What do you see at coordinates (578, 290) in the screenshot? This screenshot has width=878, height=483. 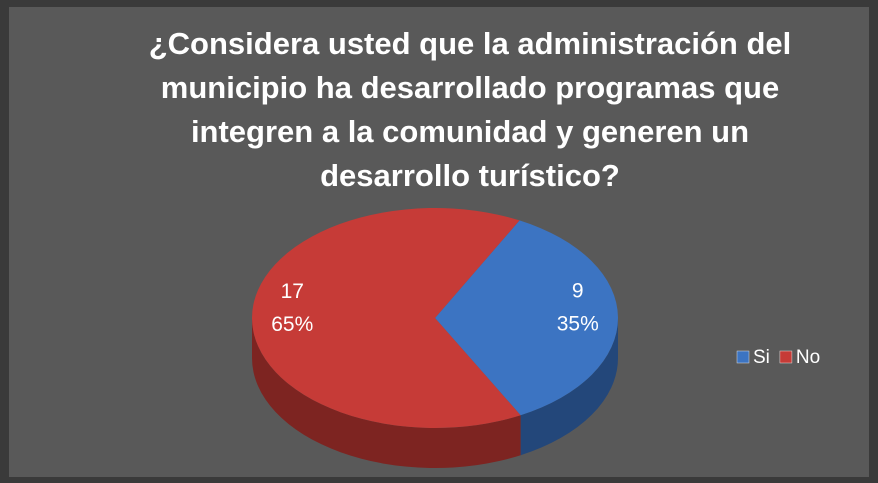 I see `data-label: 9` at bounding box center [578, 290].